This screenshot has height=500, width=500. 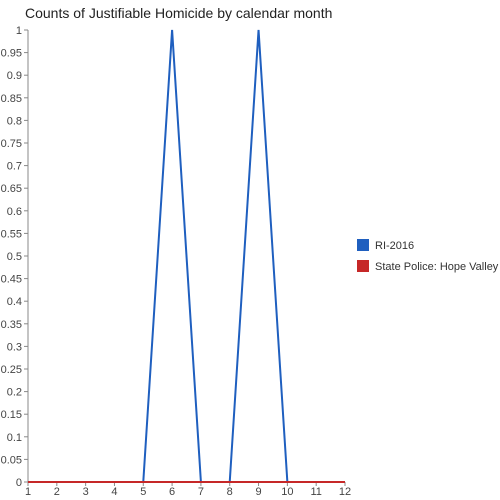 What do you see at coordinates (287, 492) in the screenshot?
I see `x-tick-label: 10` at bounding box center [287, 492].